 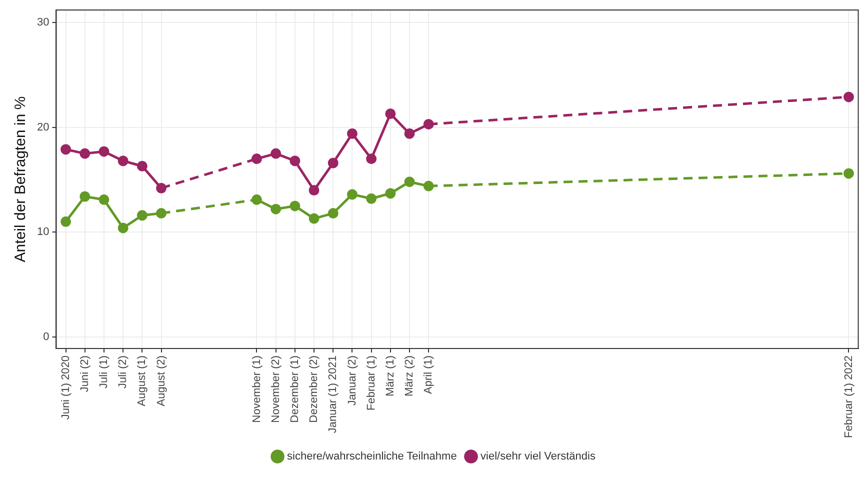 What do you see at coordinates (104, 371) in the screenshot?
I see `x-tick-label: Juli (1)` at bounding box center [104, 371].